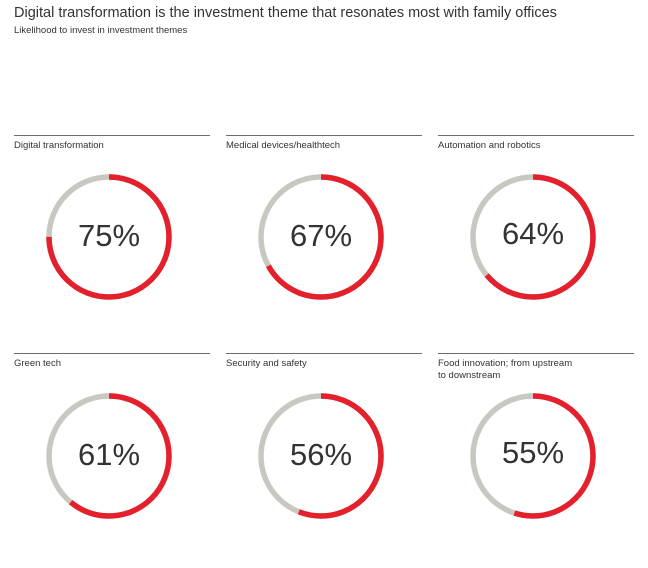  What do you see at coordinates (533, 452) in the screenshot?
I see `donut-value-label: 55%` at bounding box center [533, 452].